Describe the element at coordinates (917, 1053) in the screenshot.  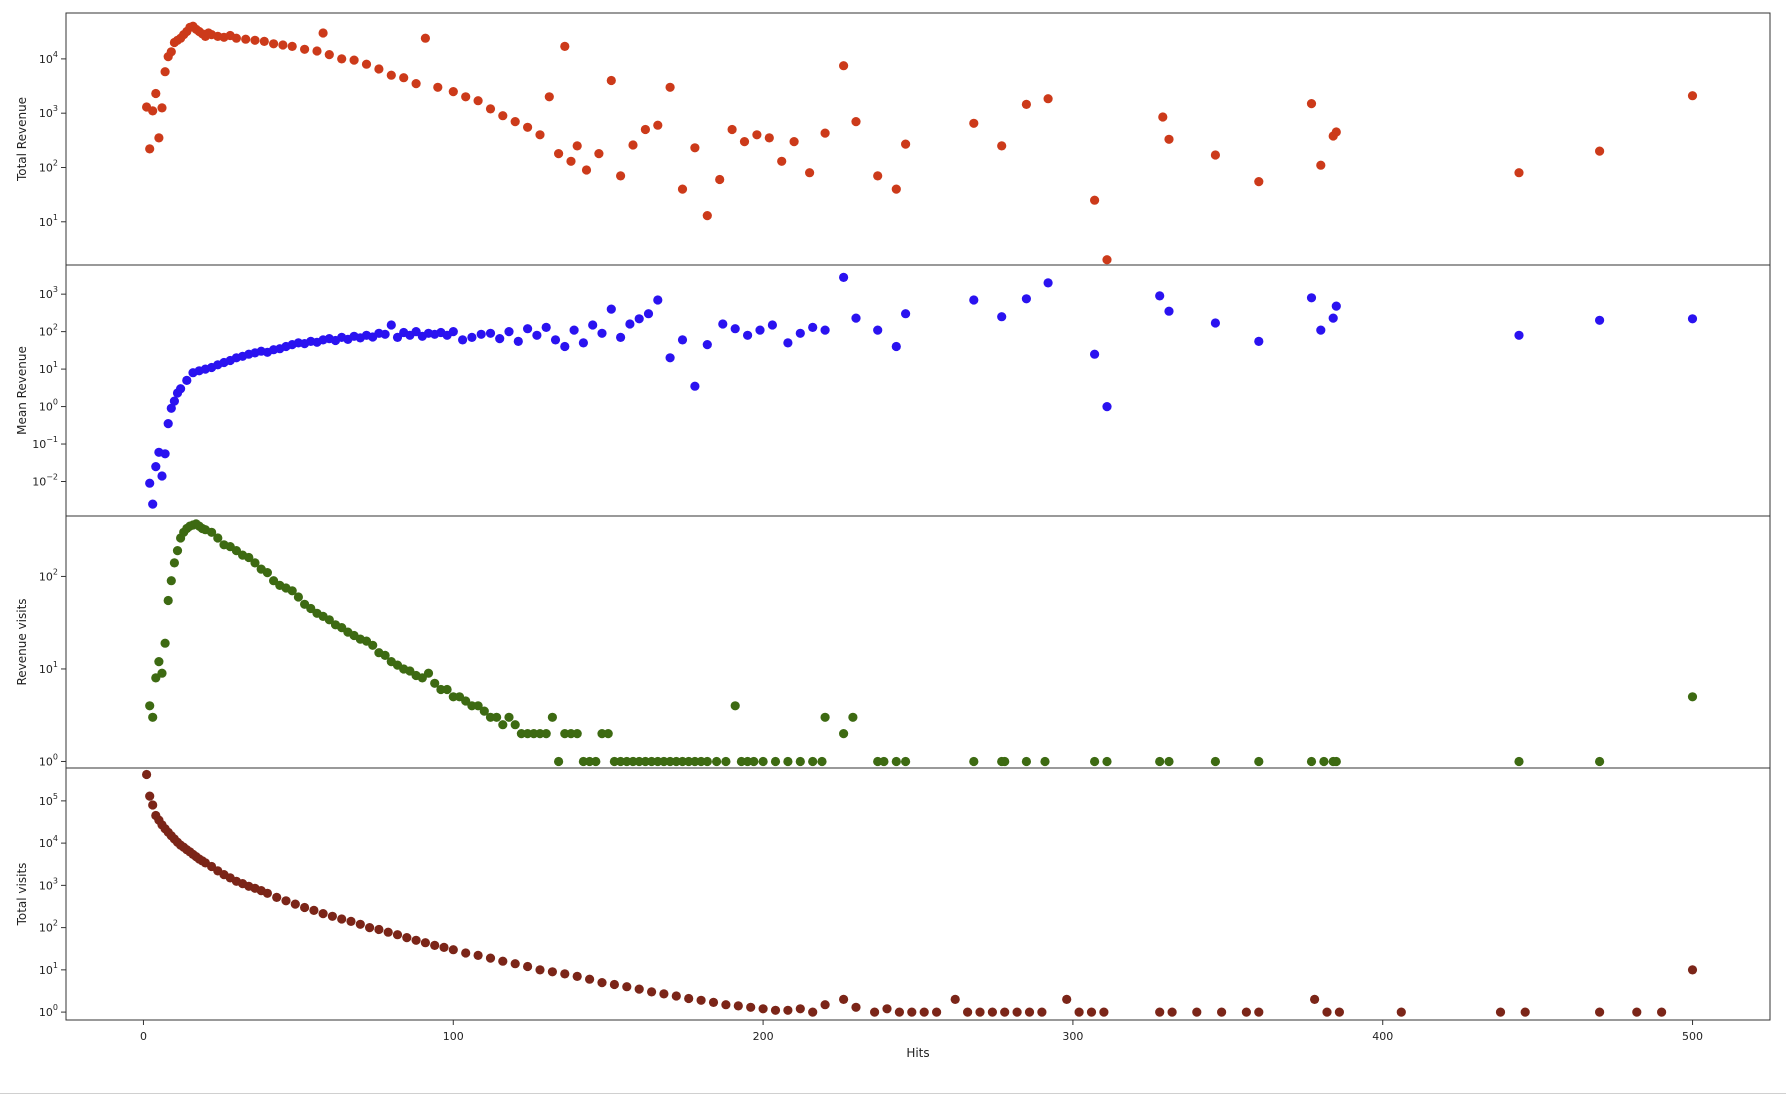
I see `x-axis-label: Hits` at that location.